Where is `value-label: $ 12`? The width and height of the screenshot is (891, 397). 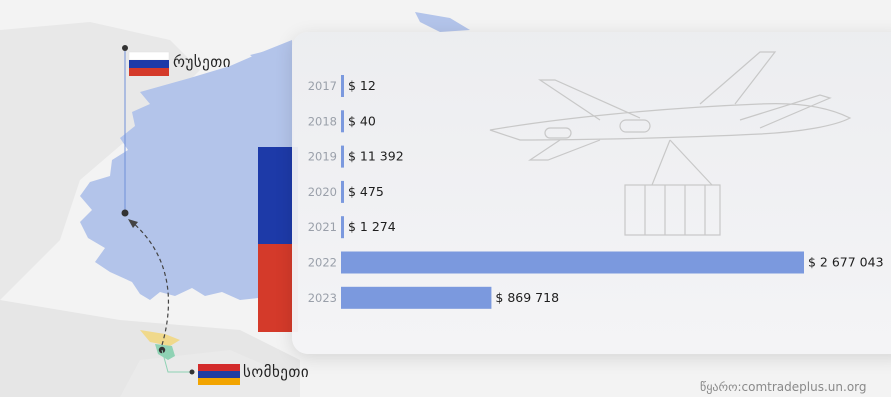 value-label: $ 12 is located at coordinates (362, 85).